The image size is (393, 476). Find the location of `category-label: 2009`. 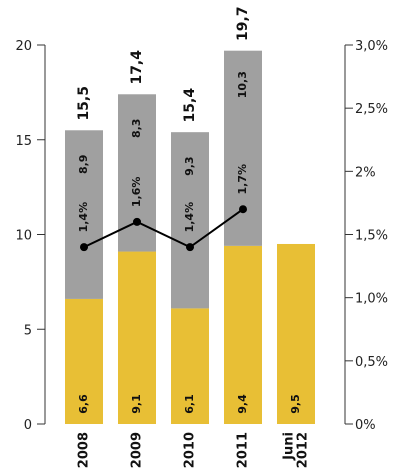

category-label: 2009 is located at coordinates (137, 450).